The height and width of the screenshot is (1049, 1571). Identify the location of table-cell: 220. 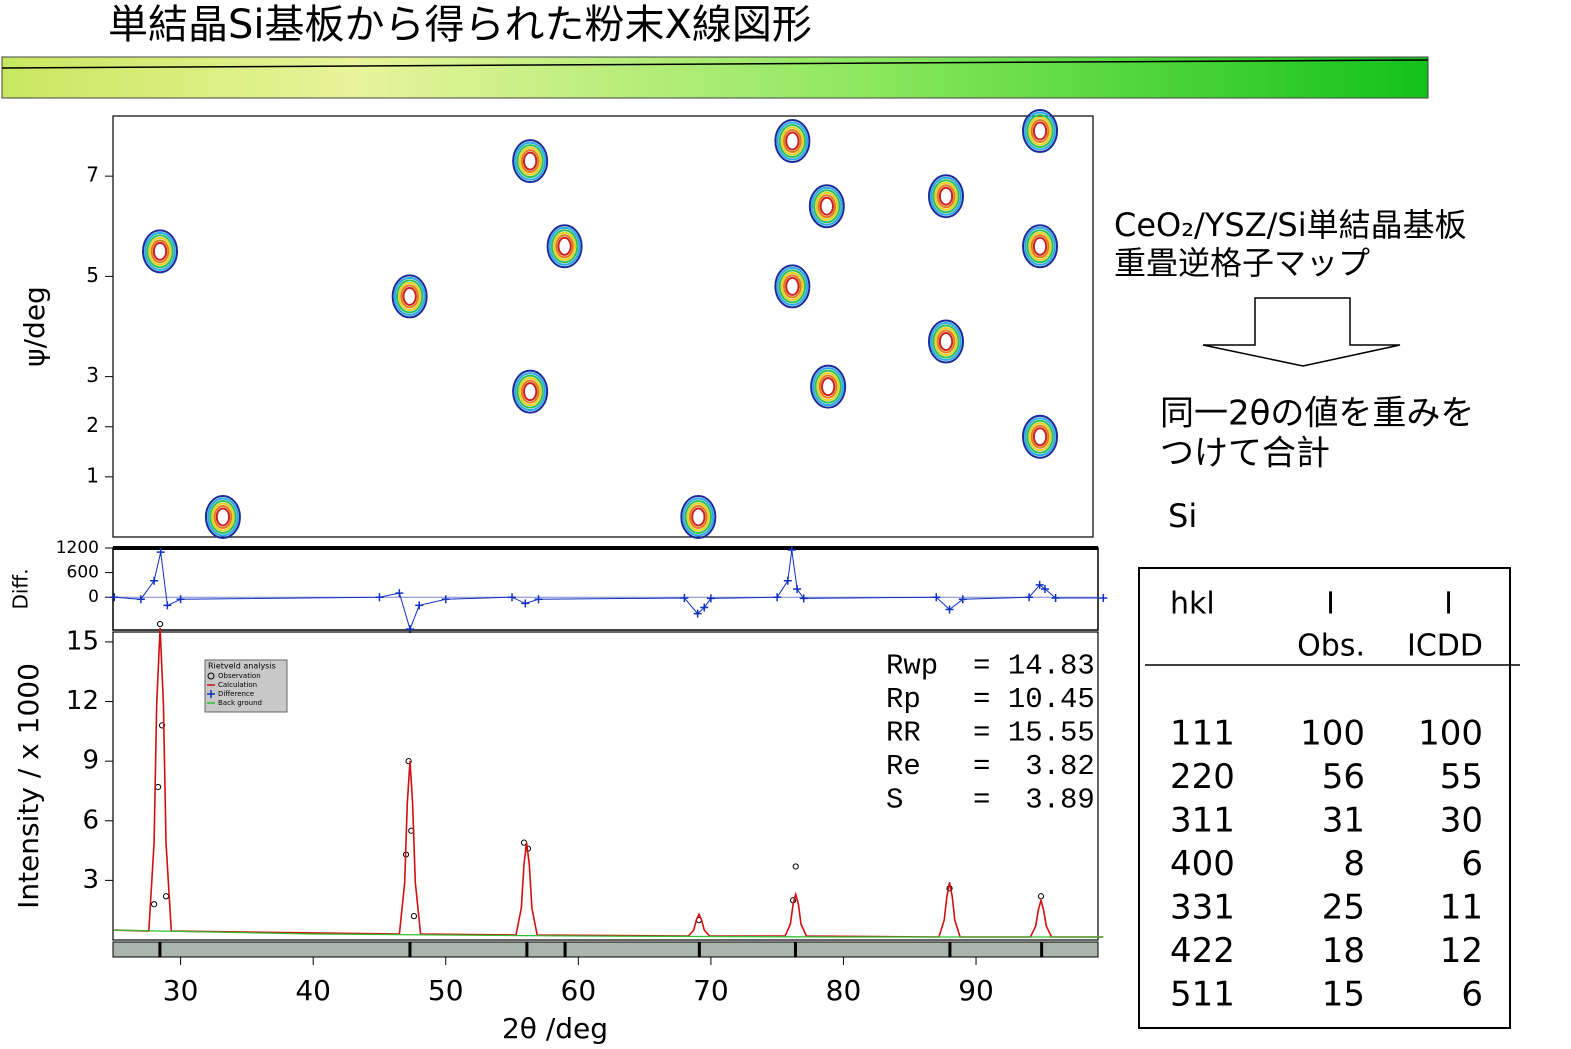
(1202, 777).